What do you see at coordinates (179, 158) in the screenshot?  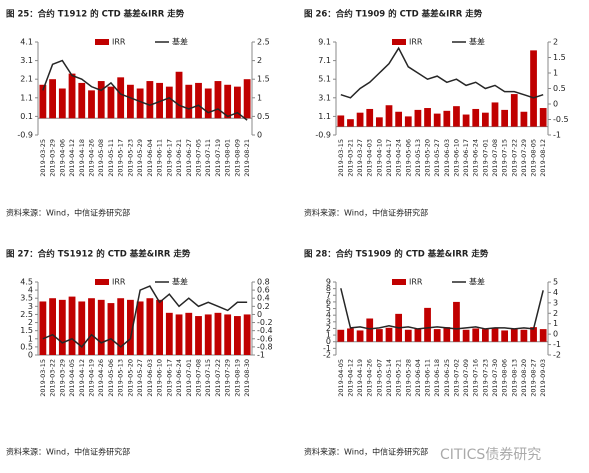 I see `x-tick-label: 2019-06-21` at bounding box center [179, 158].